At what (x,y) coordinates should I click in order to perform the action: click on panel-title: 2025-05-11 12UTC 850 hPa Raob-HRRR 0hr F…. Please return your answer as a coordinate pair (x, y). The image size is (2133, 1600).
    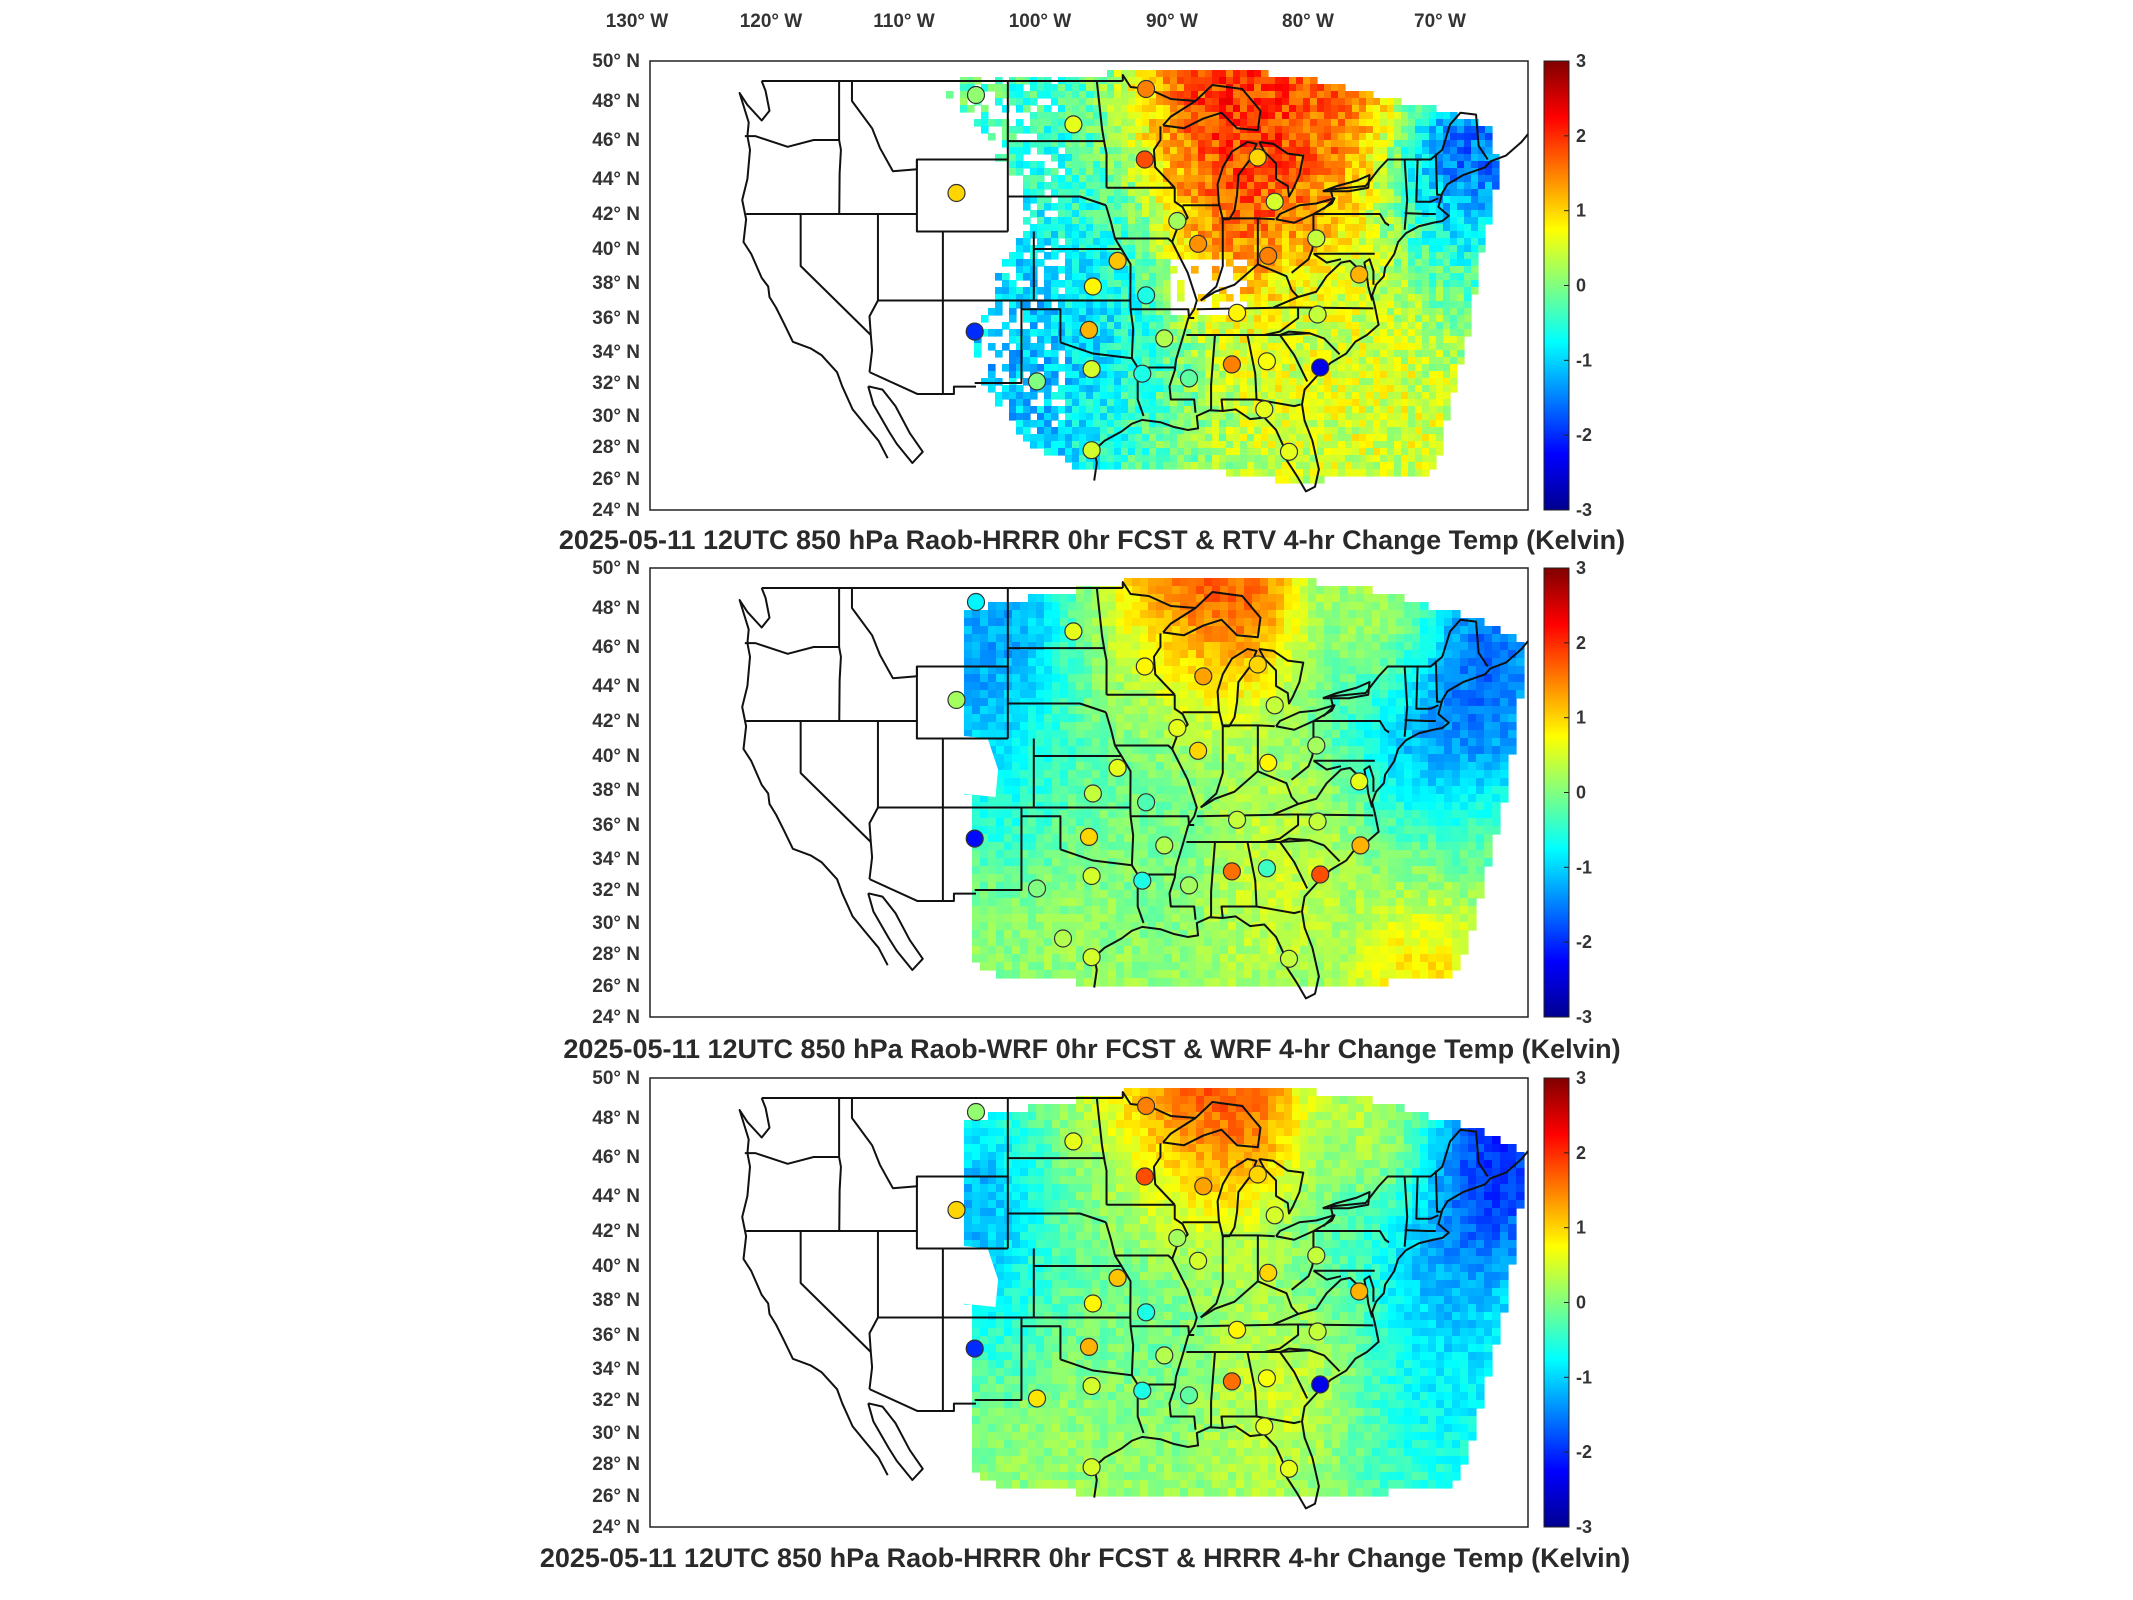
    Looking at the image, I should click on (1092, 540).